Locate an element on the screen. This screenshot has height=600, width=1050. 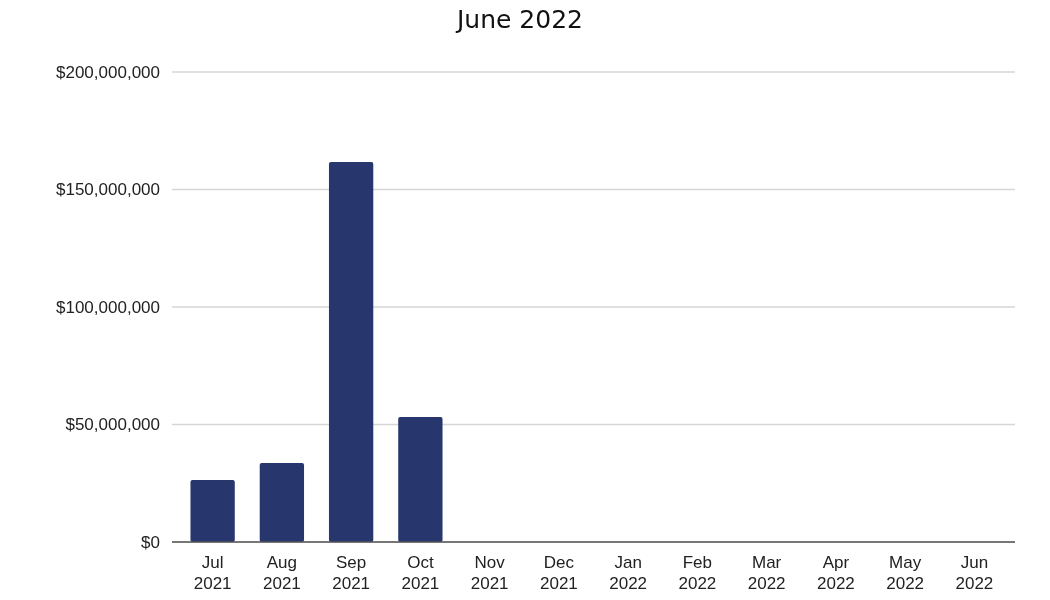
x-tick-label: Apr 2022 is located at coordinates (835, 573).